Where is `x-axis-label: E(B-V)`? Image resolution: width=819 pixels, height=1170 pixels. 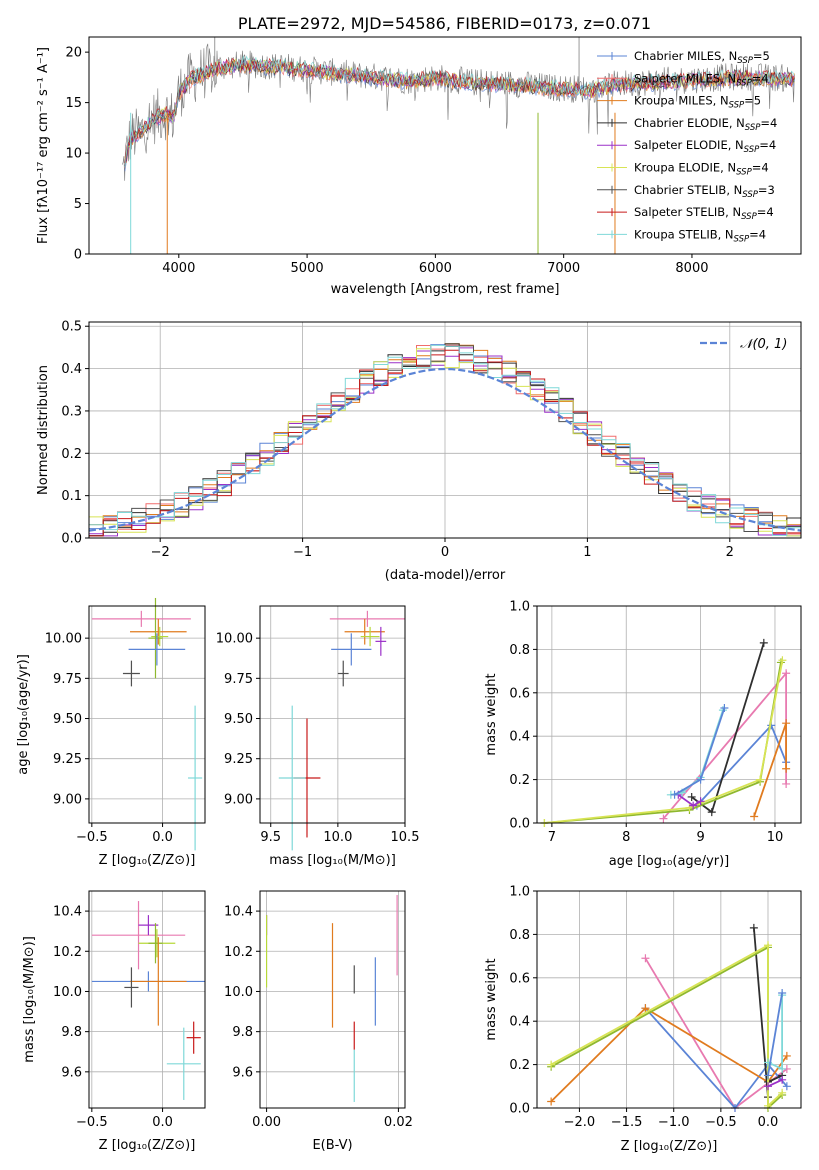 x-axis-label: E(B-V) is located at coordinates (332, 1145).